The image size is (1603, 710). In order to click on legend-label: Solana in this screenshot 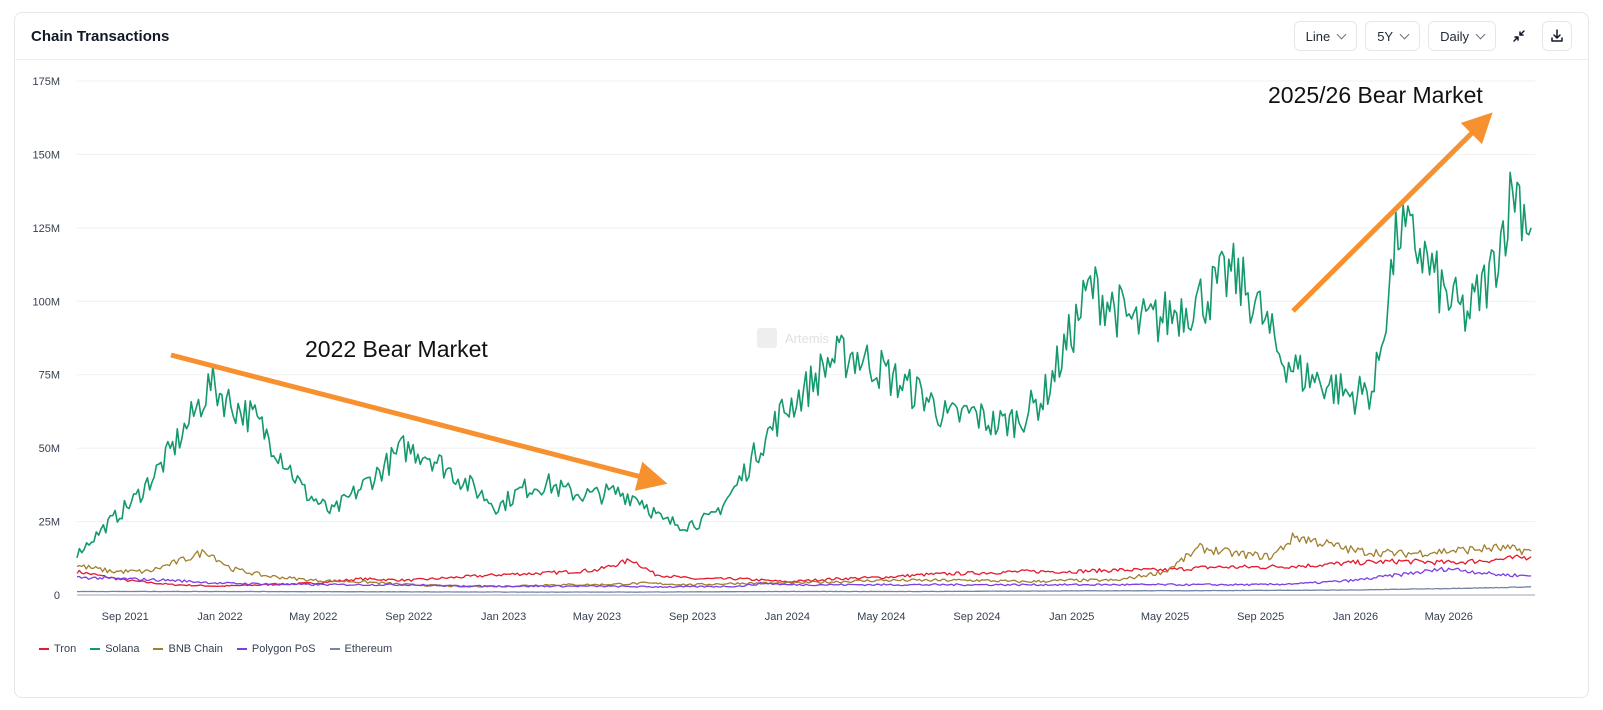, I will do `click(122, 649)`.